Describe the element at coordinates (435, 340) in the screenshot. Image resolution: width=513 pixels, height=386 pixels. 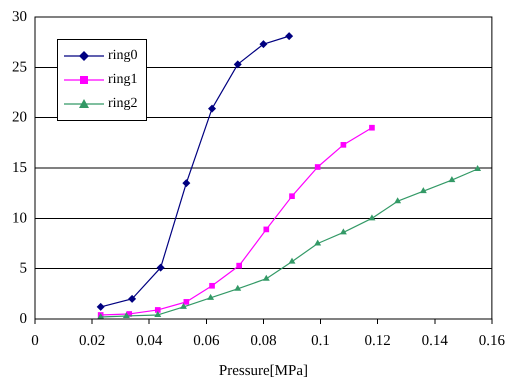
I see `x-tick-label: 0.14` at that location.